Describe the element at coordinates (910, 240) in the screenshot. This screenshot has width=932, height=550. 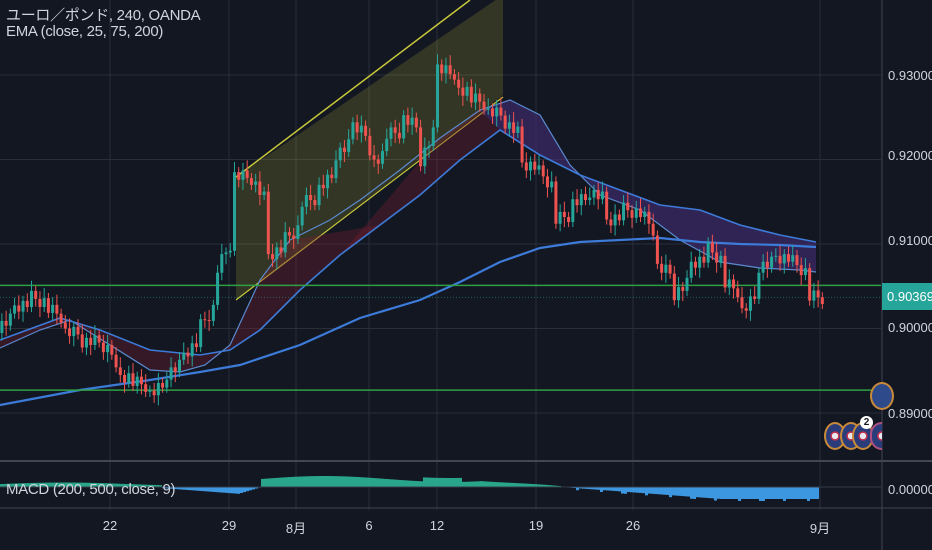
I see `price-label-091: 0.91000` at that location.